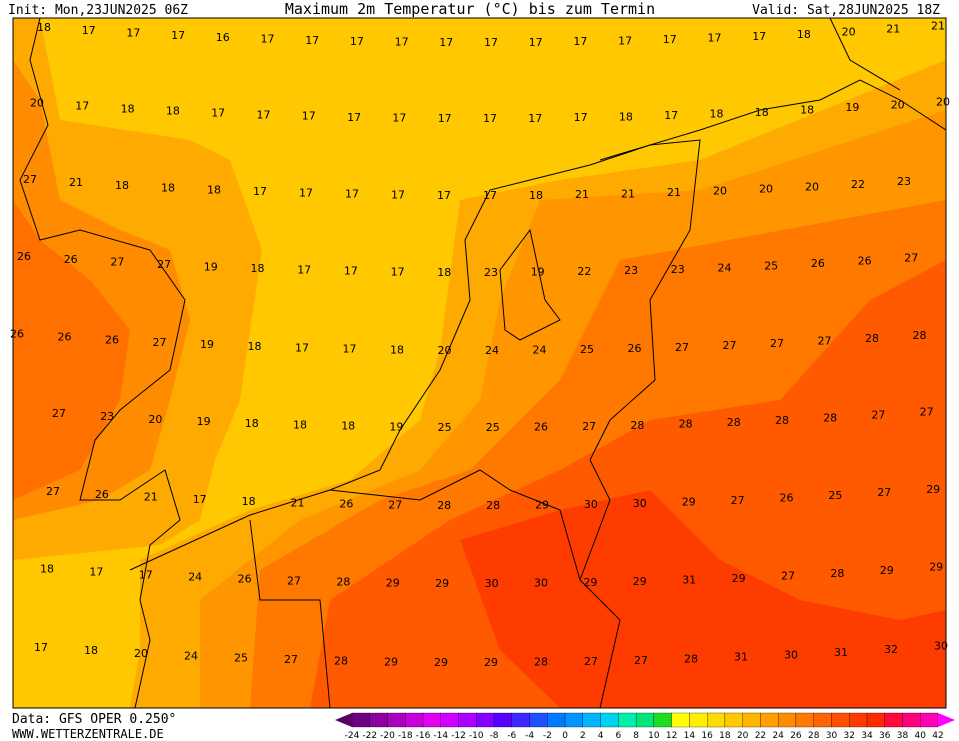  Describe the element at coordinates (618, 736) in the screenshot. I see `colorbar-label: 6` at that location.